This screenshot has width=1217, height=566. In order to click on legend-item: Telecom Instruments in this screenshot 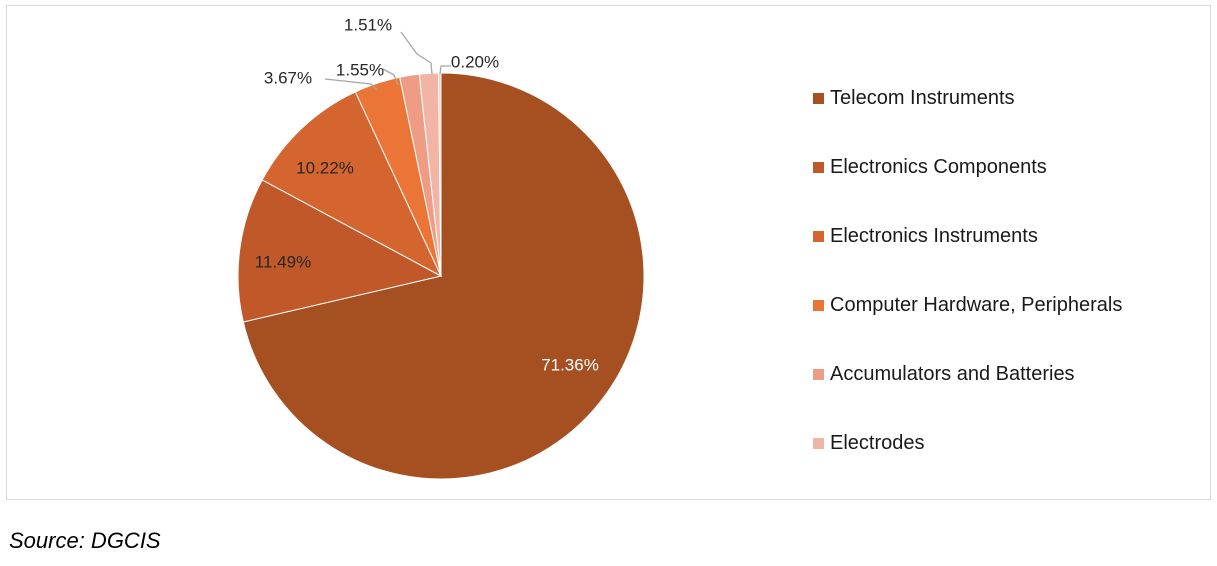, I will do `click(967, 98)`.